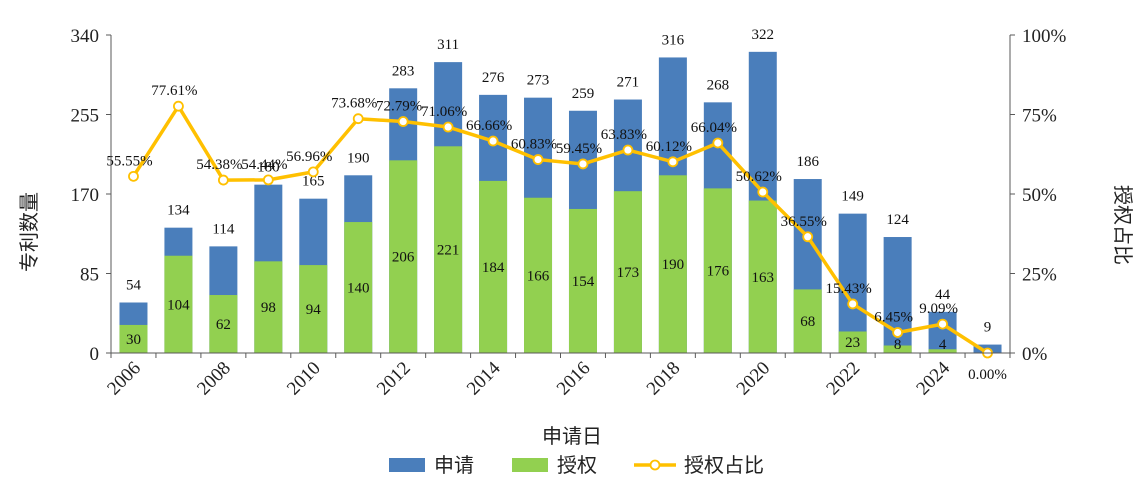 This screenshot has width=1141, height=491. Describe the element at coordinates (493, 141) in the screenshot. I see `ratio-point-2014` at that location.